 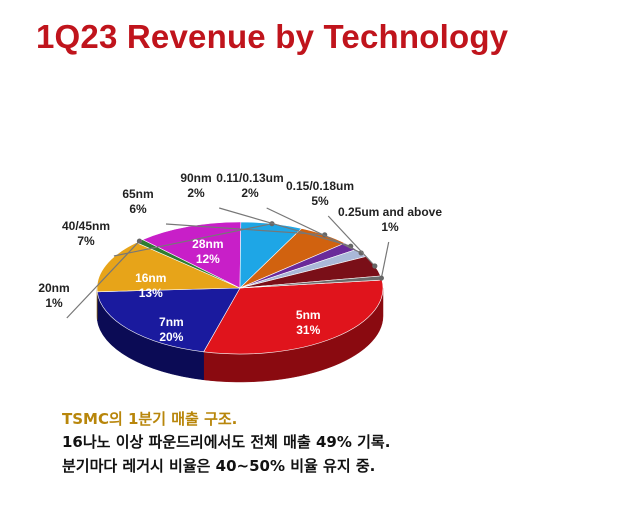 What do you see at coordinates (361, 253) in the screenshot?
I see `leader-dot-0-11-0-13um` at bounding box center [361, 253].